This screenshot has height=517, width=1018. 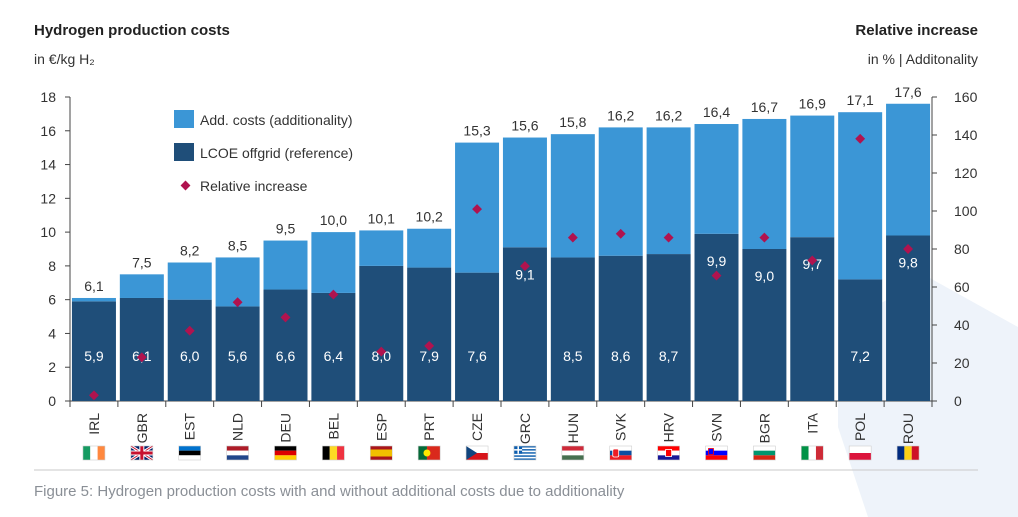 What do you see at coordinates (333, 426) in the screenshot?
I see `category-label-bel: BEL` at bounding box center [333, 426].